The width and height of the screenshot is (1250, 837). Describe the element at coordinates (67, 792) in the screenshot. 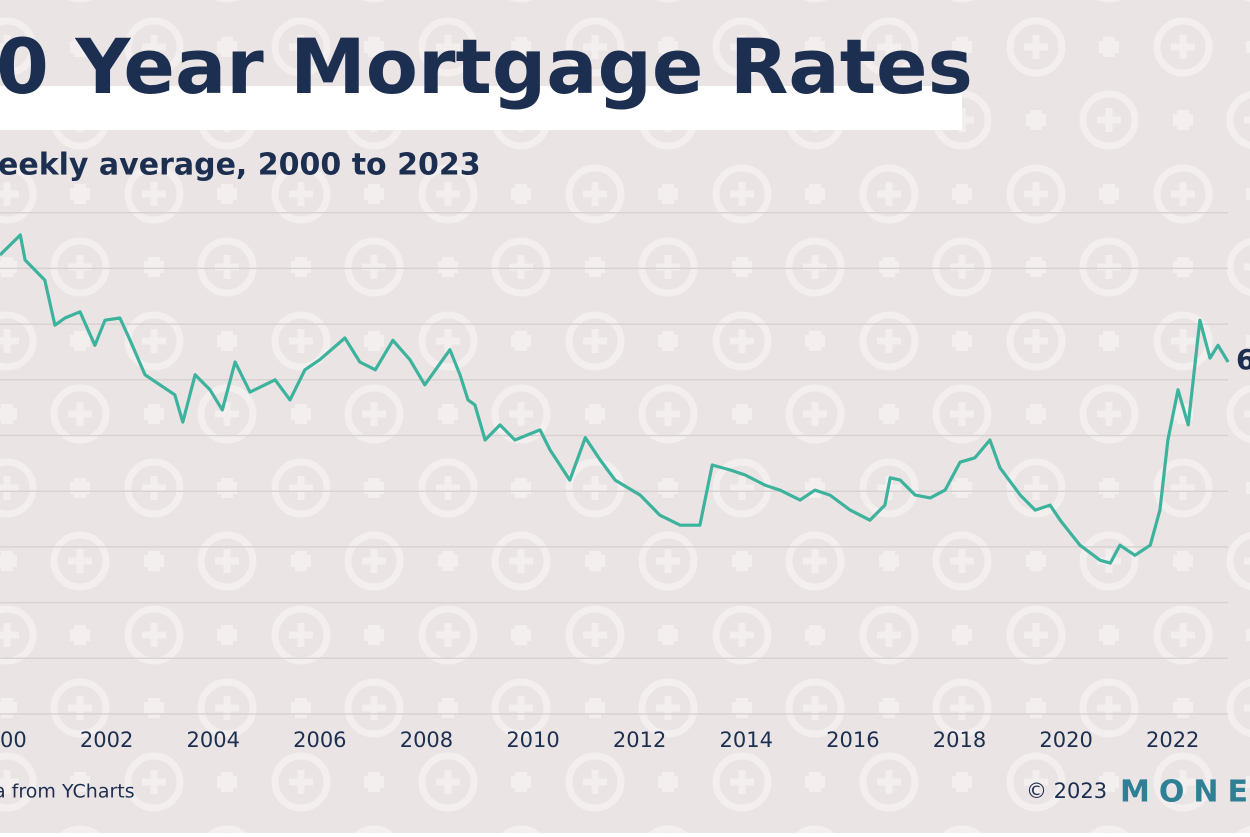

I see `source-note: a from YCharts` at that location.